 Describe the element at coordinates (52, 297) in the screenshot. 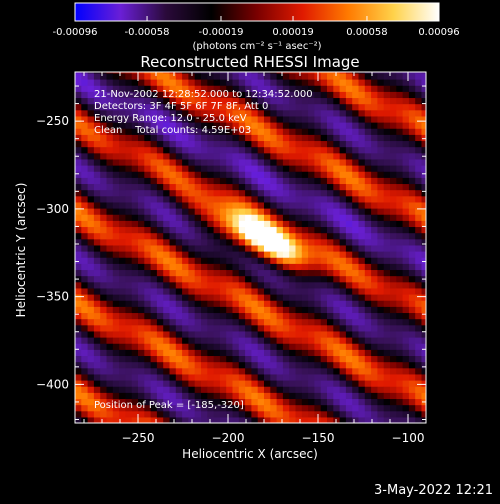

I see `y-tick-label: −350` at that location.